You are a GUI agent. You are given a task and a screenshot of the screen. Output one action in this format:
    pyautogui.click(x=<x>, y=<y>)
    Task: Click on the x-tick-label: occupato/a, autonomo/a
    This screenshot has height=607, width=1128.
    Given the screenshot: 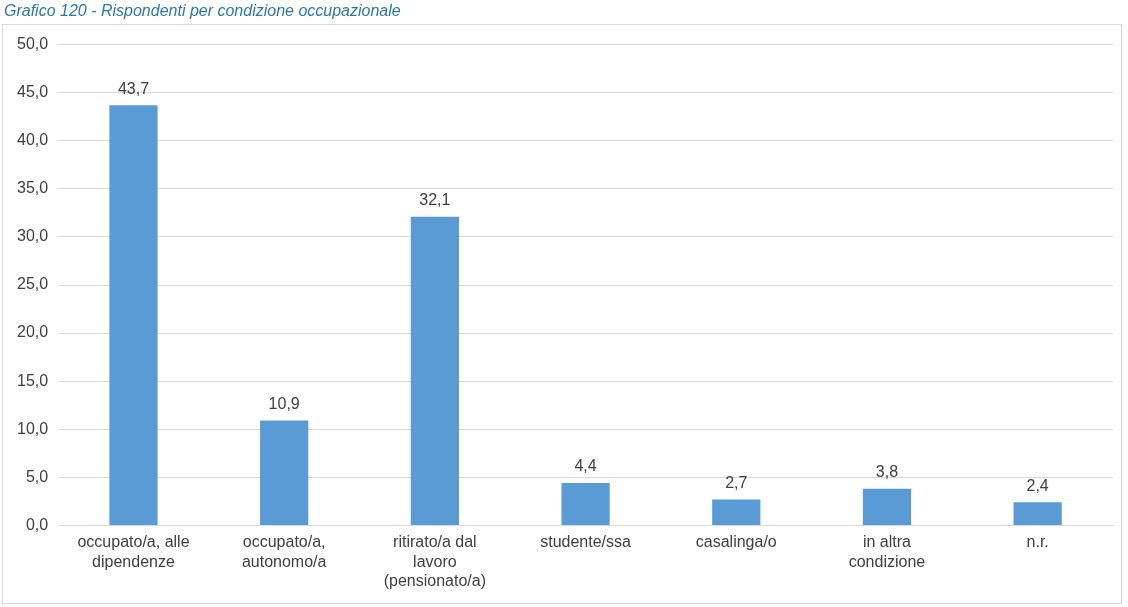 What is the action you would take?
    pyautogui.click(x=284, y=551)
    